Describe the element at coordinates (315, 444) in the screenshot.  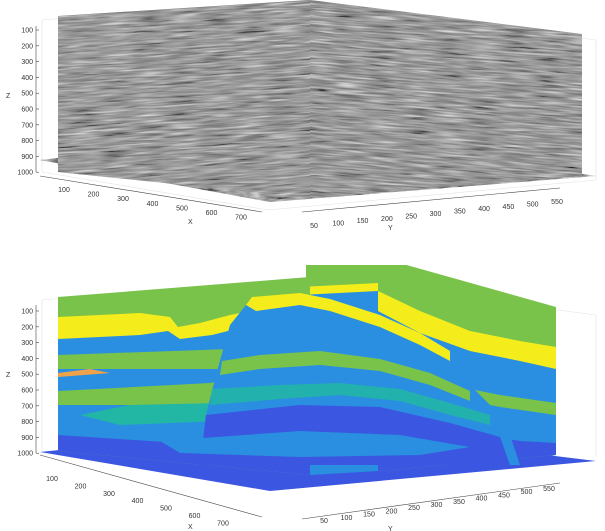
I see `facies-deep-lens` at that location.